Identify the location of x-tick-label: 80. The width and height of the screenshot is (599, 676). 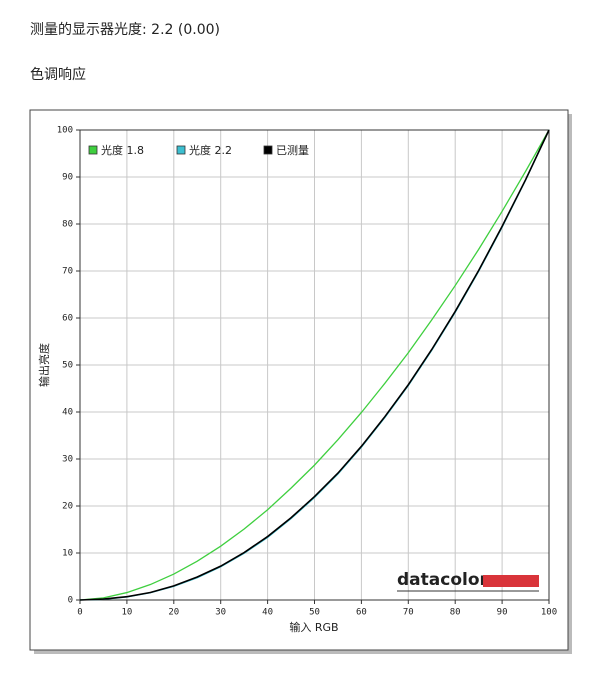
(455, 613).